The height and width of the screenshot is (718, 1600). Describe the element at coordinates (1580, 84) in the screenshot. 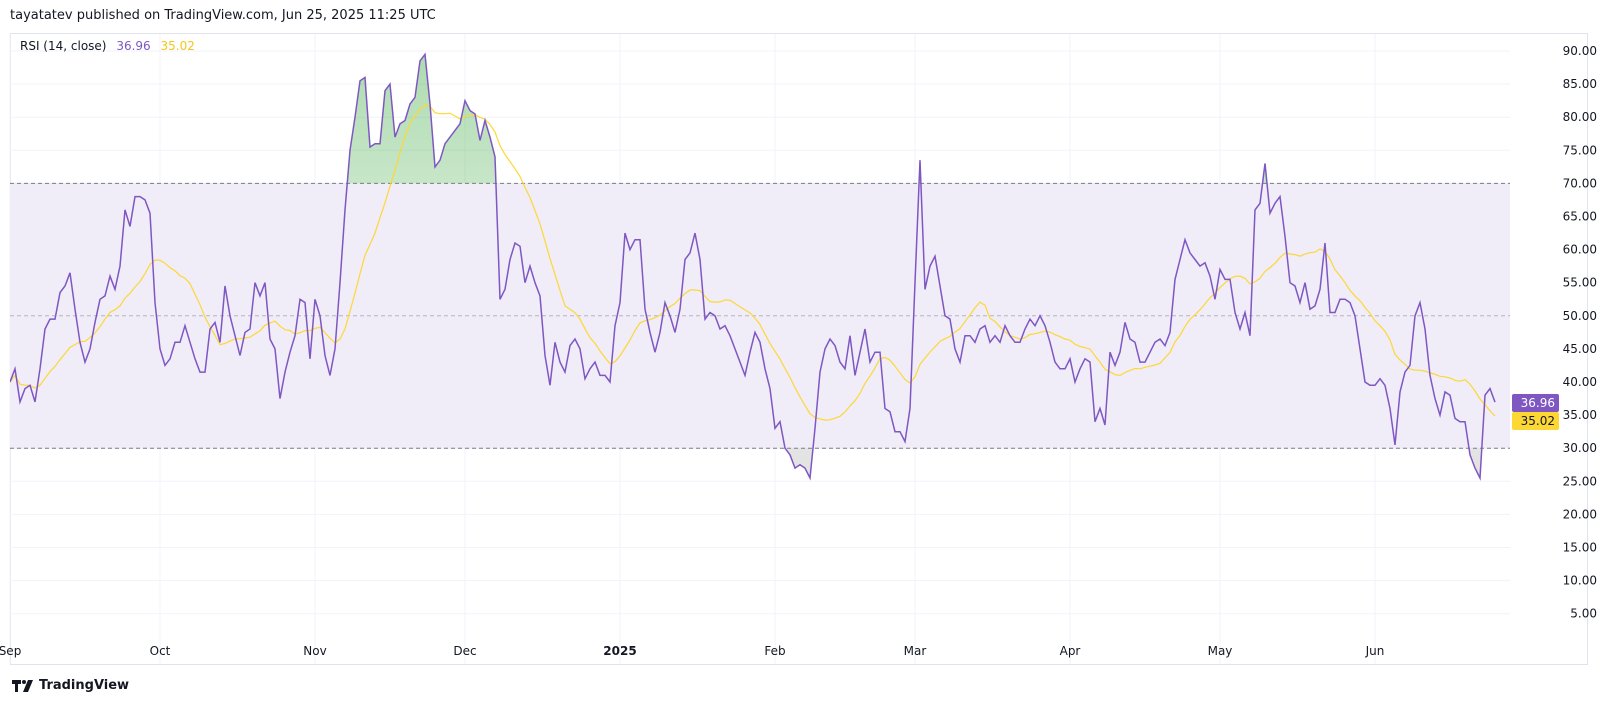

I see `y-tick-label: 85.00` at that location.